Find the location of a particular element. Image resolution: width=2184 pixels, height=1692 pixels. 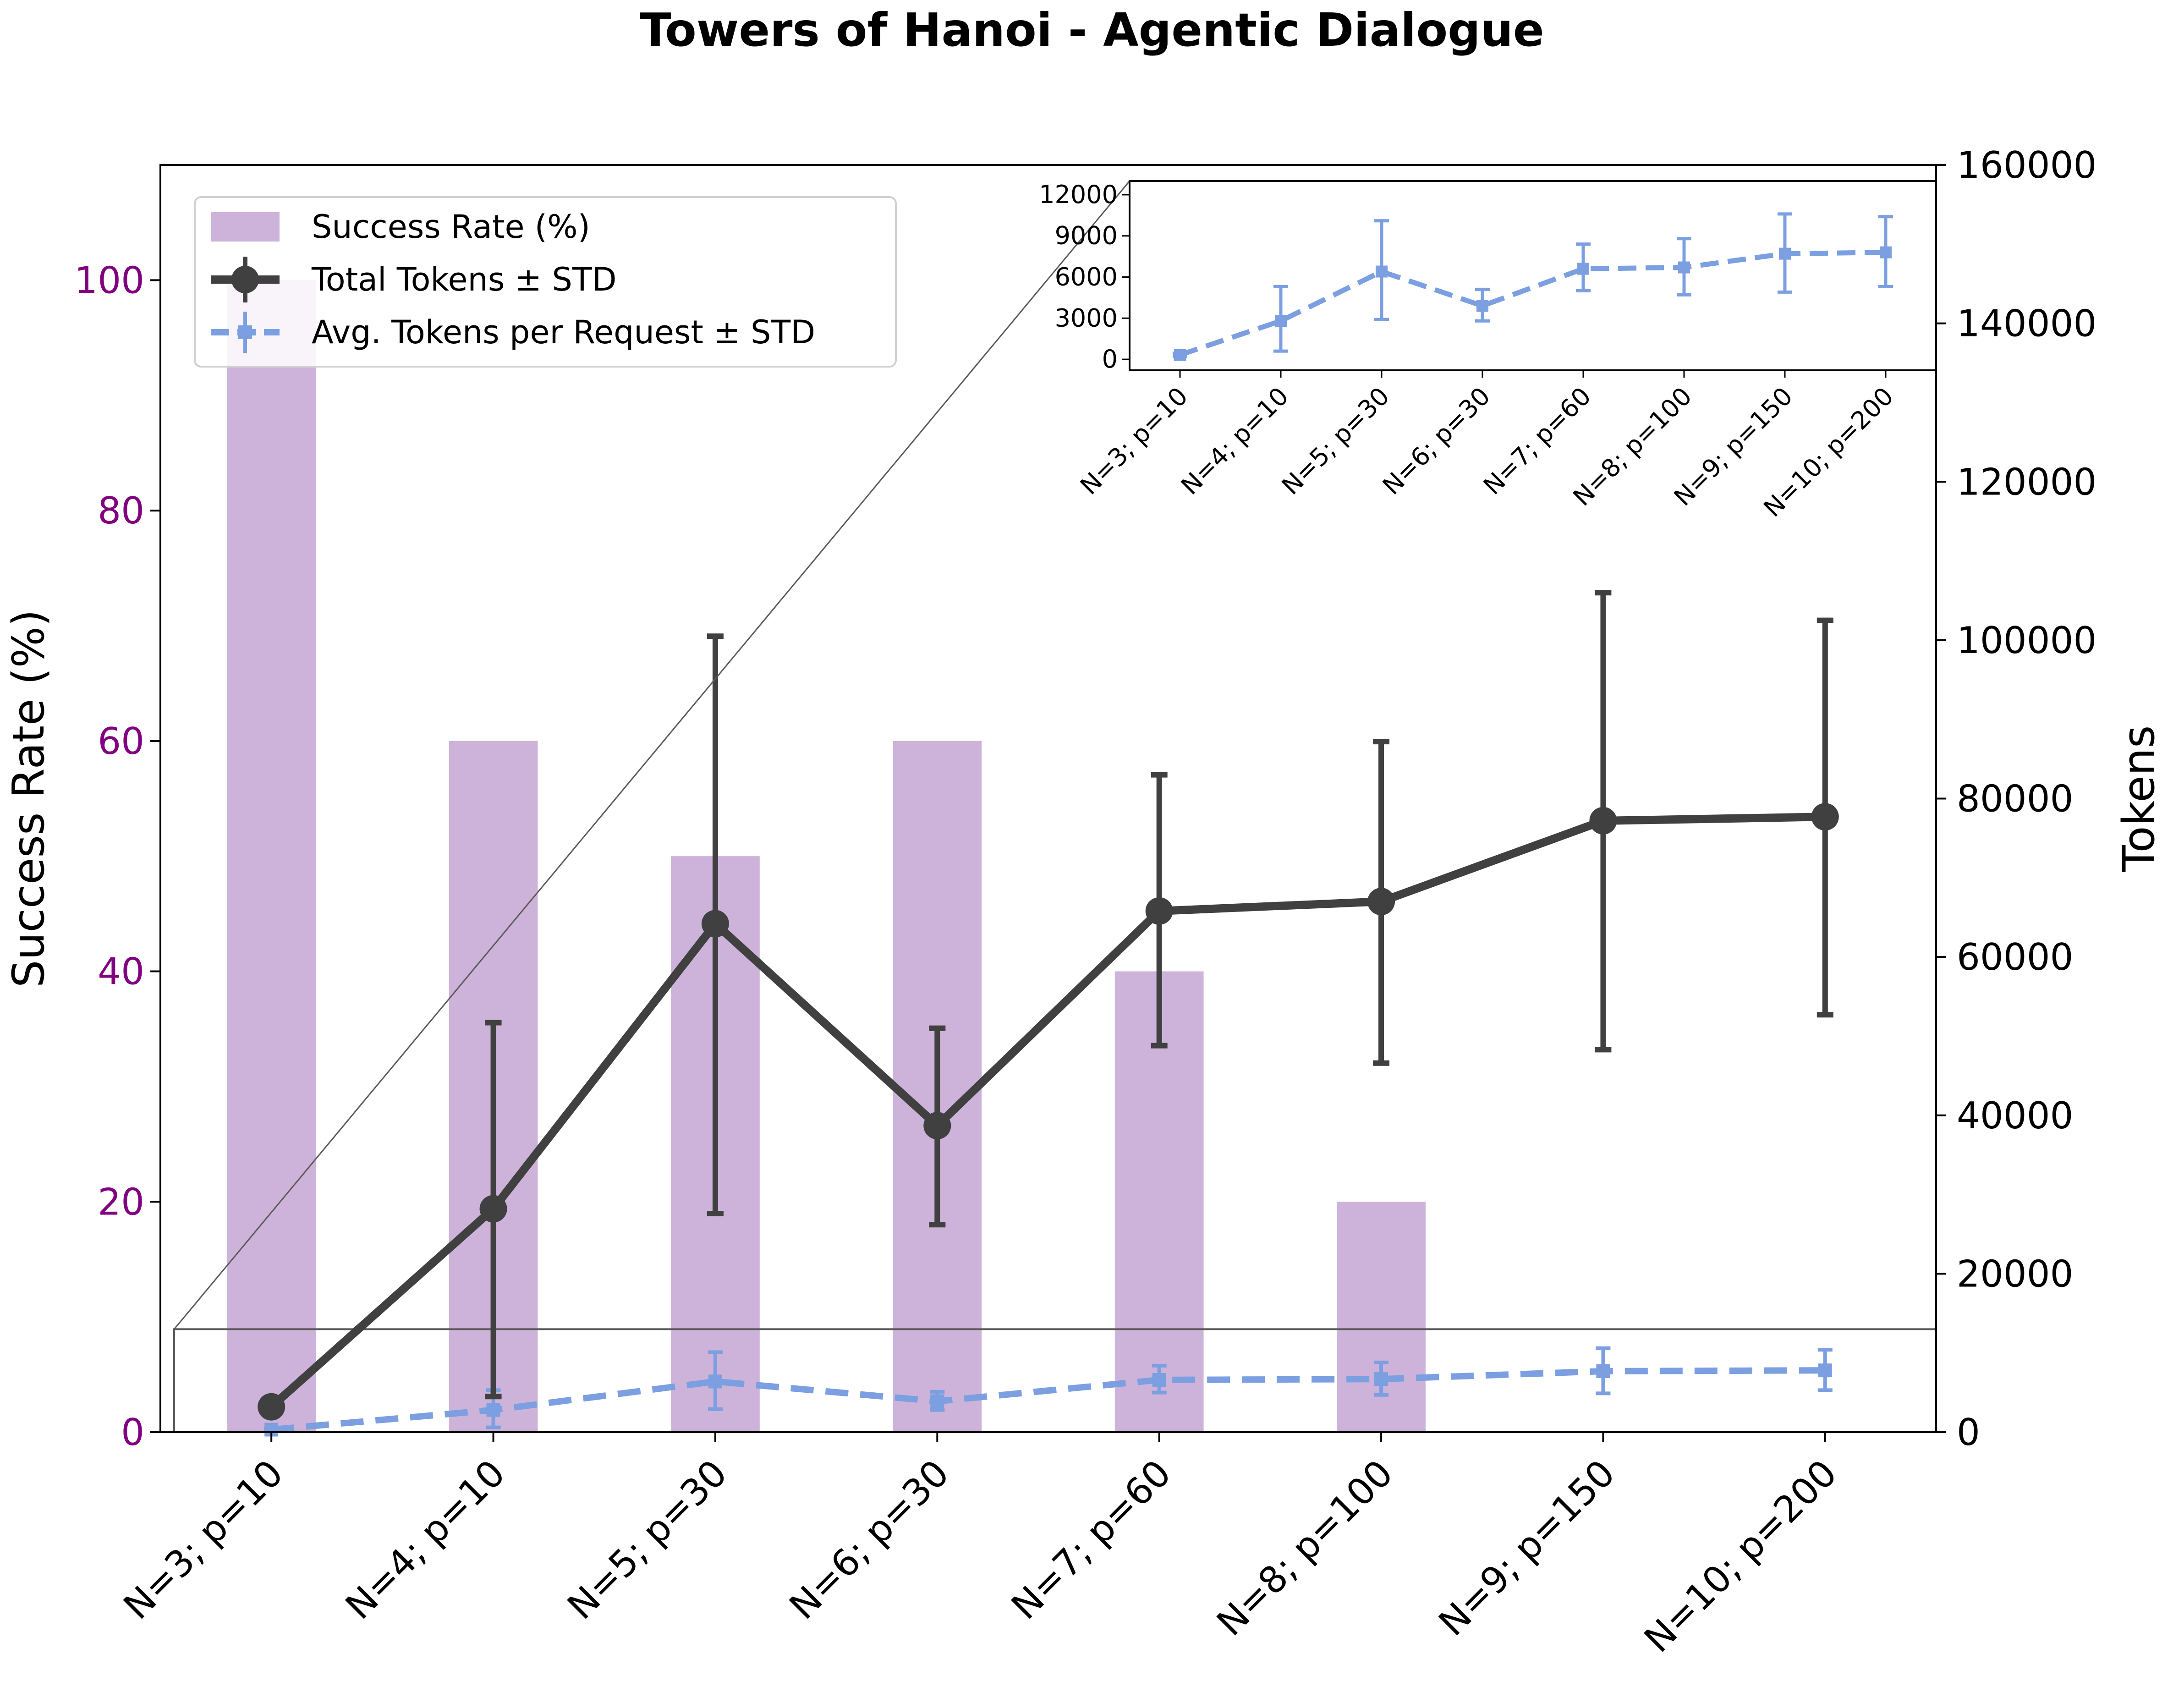

inset-y-tick-label: 6000 is located at coordinates (1086, 276).